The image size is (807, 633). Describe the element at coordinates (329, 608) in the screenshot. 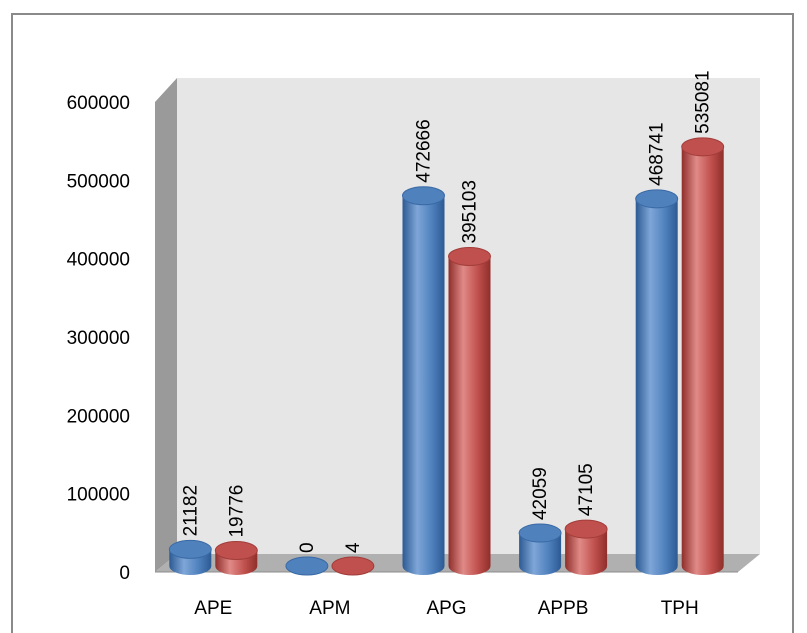

I see `x-tick-label: APM` at that location.